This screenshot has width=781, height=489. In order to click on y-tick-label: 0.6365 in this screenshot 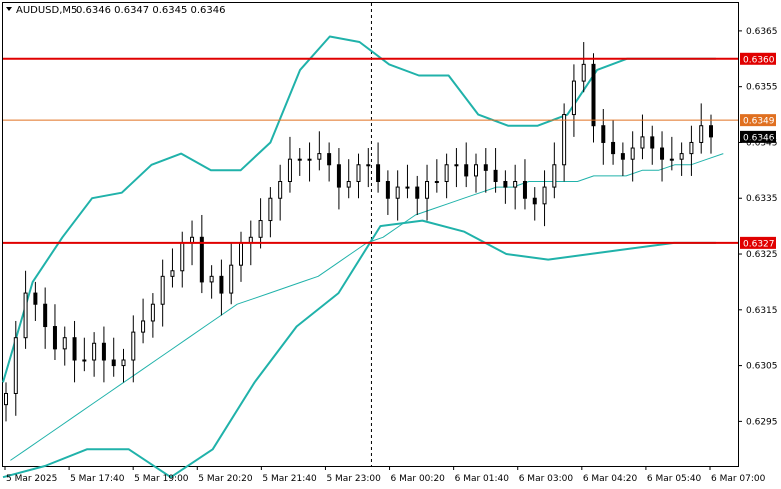, I will do `click(762, 32)`.